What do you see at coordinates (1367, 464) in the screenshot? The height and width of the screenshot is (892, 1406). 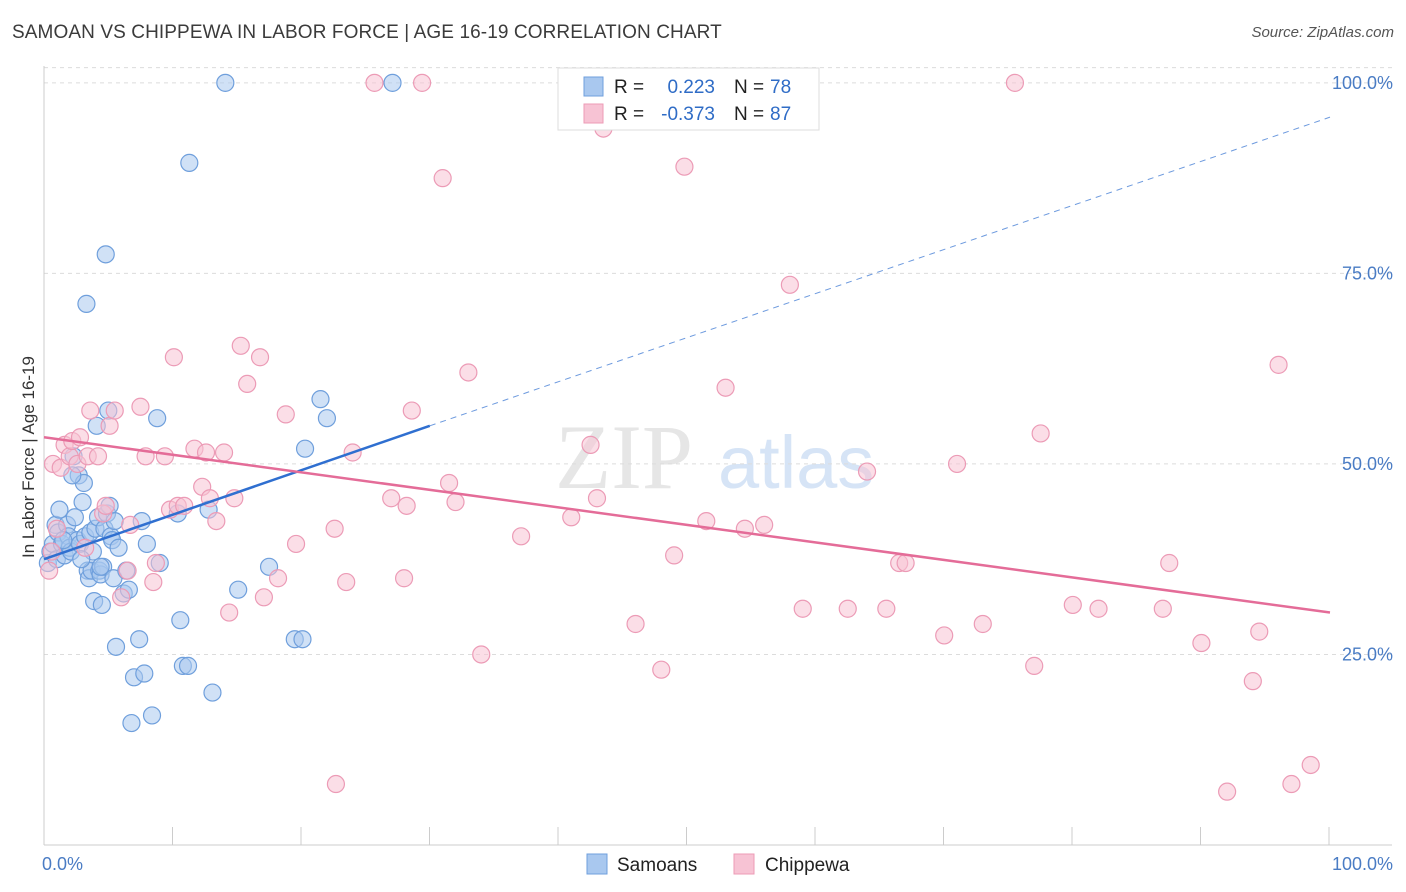 I see `y-tick-label-1: 50.0%` at bounding box center [1367, 464].